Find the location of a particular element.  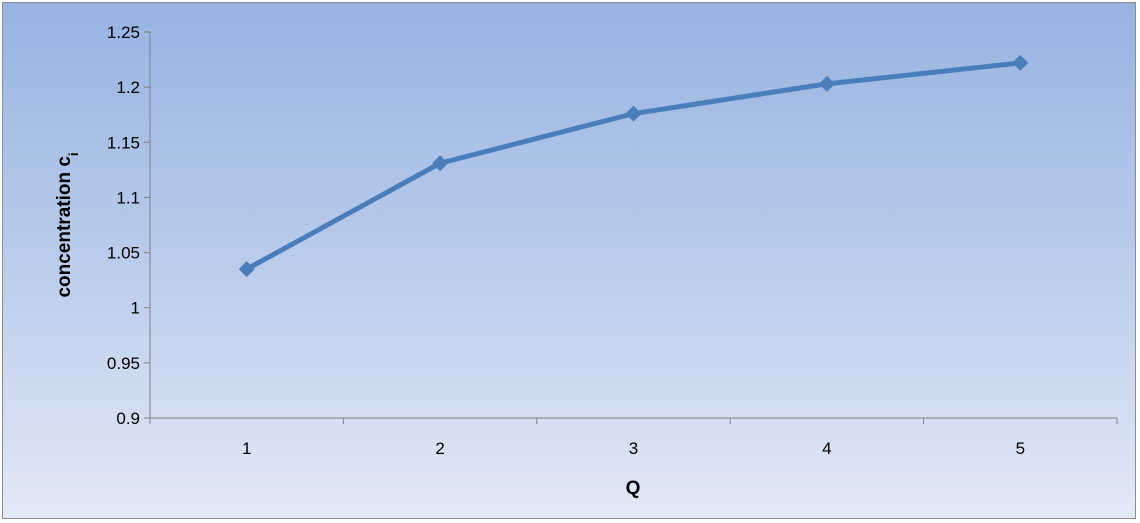

x-tick-label: 3 is located at coordinates (633, 448).